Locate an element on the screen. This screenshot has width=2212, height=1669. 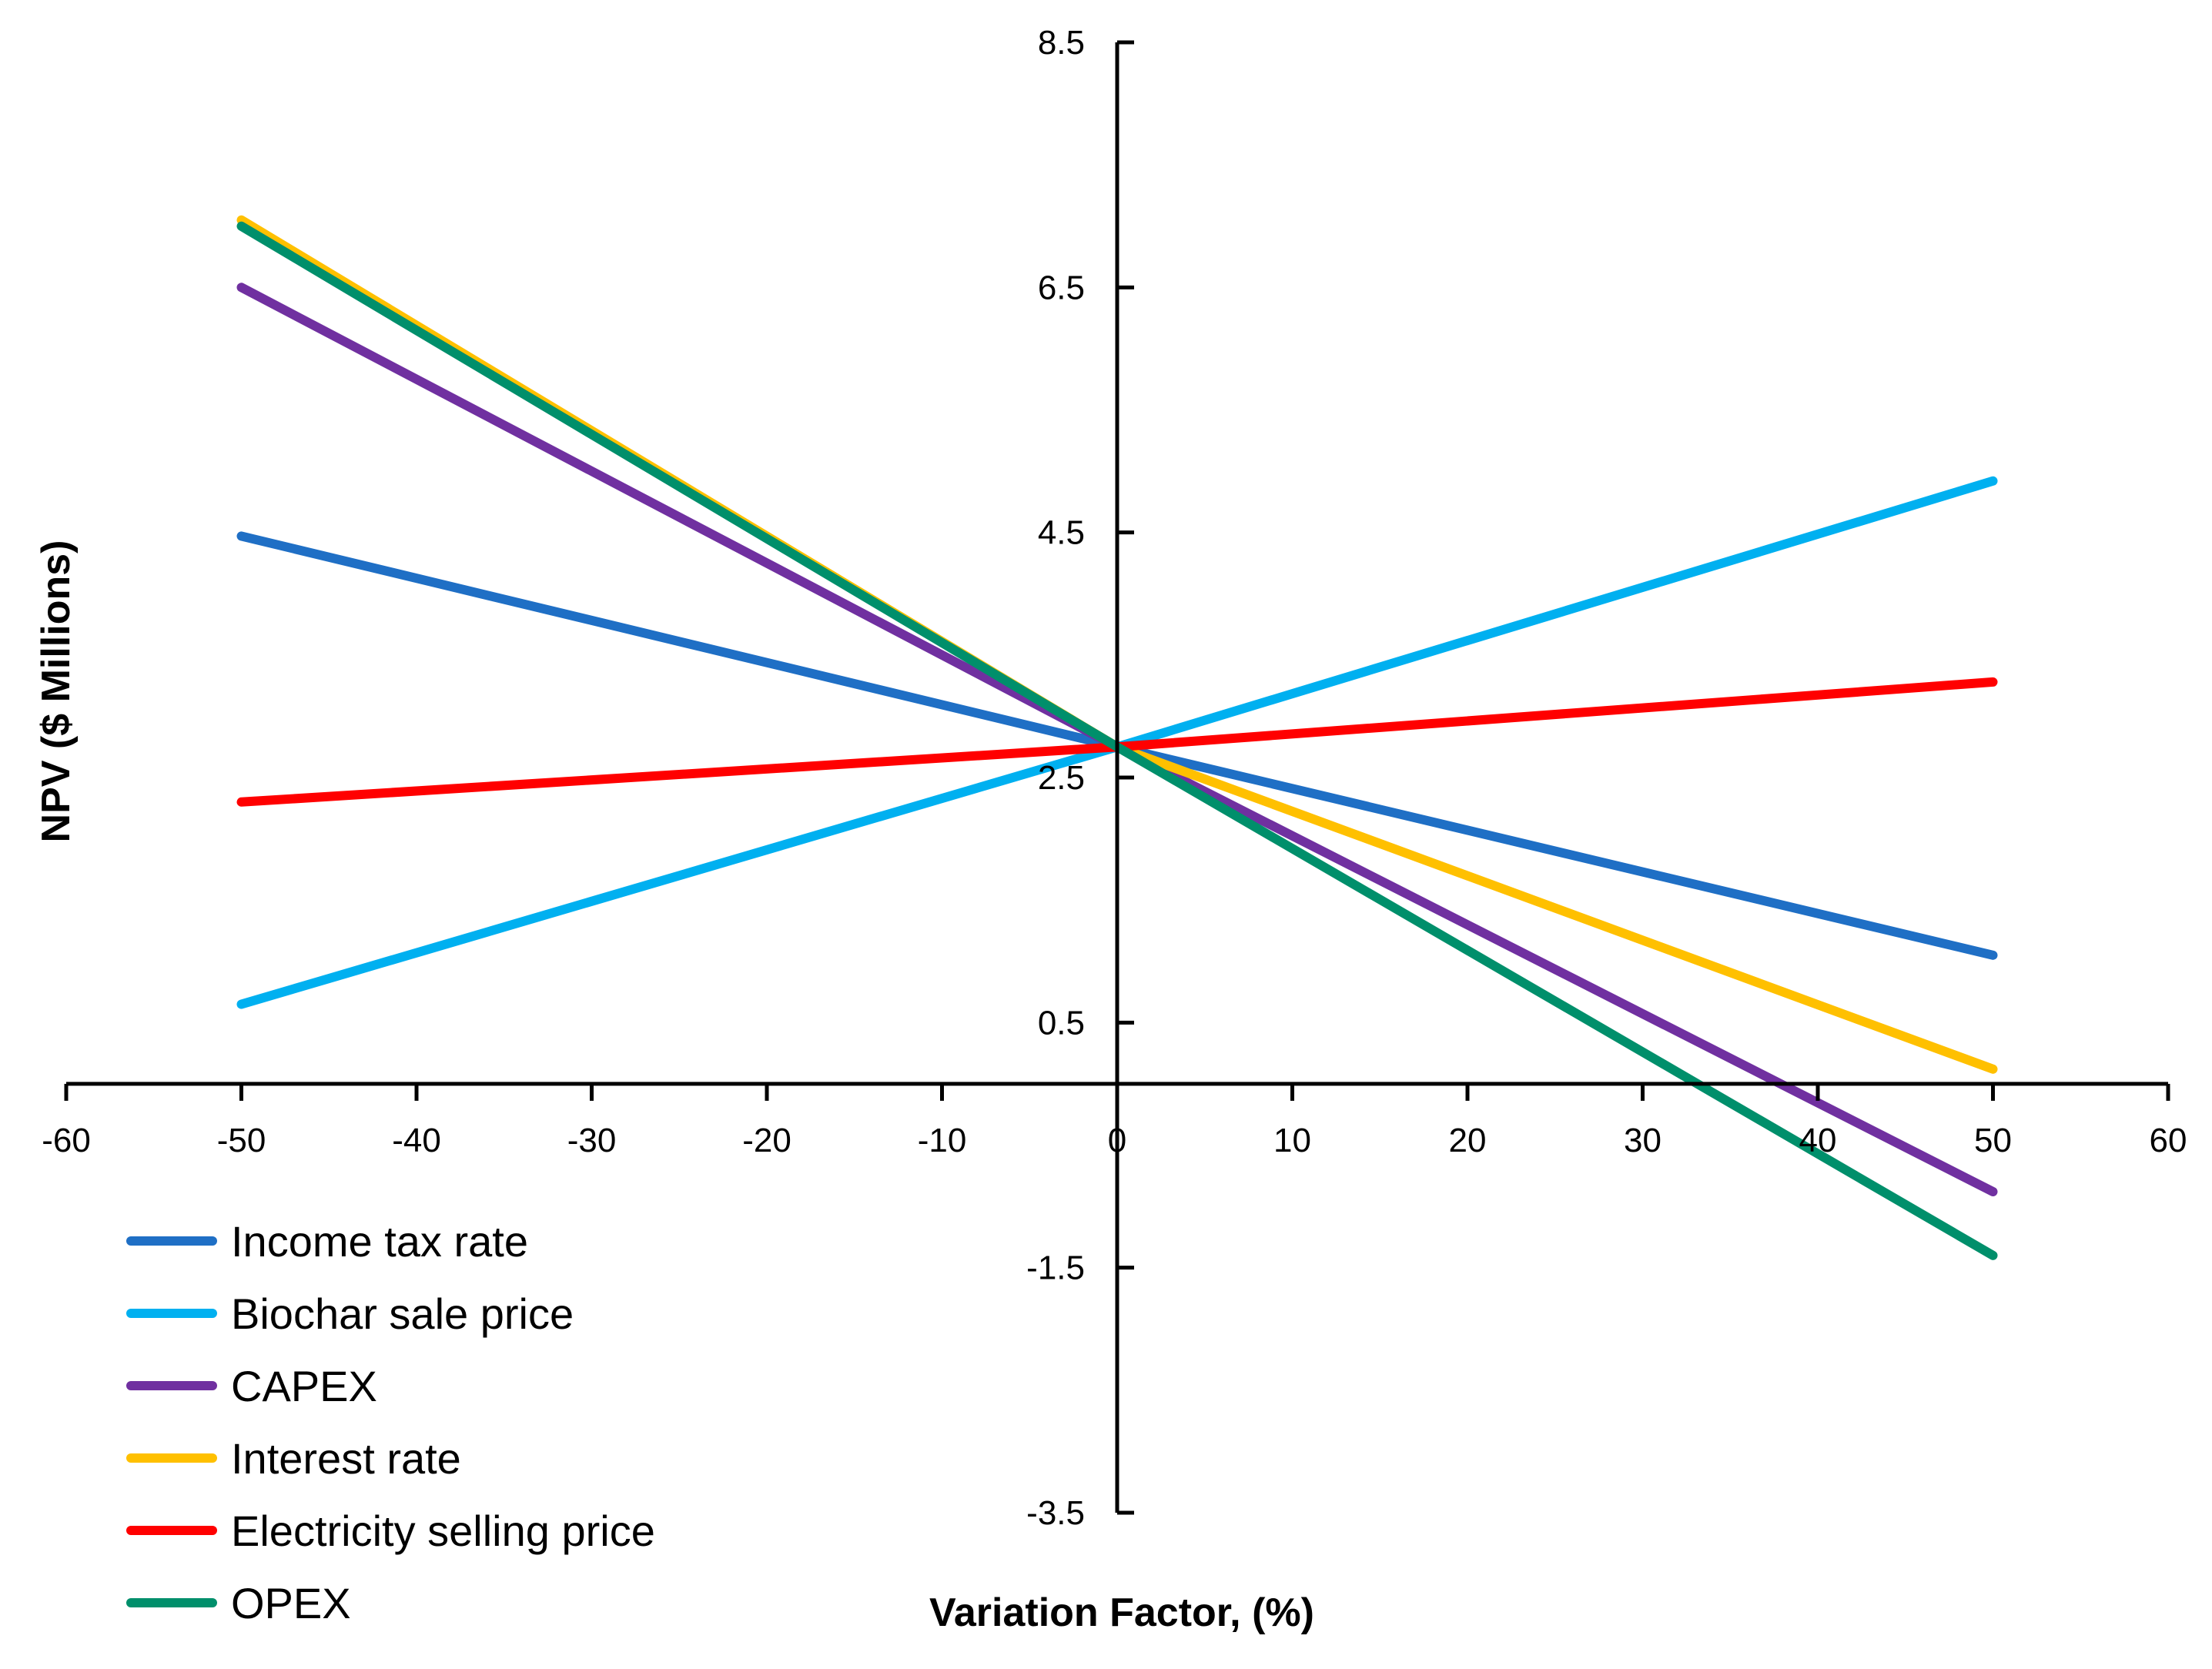
y-tick-labels: 8.5 6.5 4.5 2.5 0.5 -1.5 -3.5 is located at coordinates (1055, 778).